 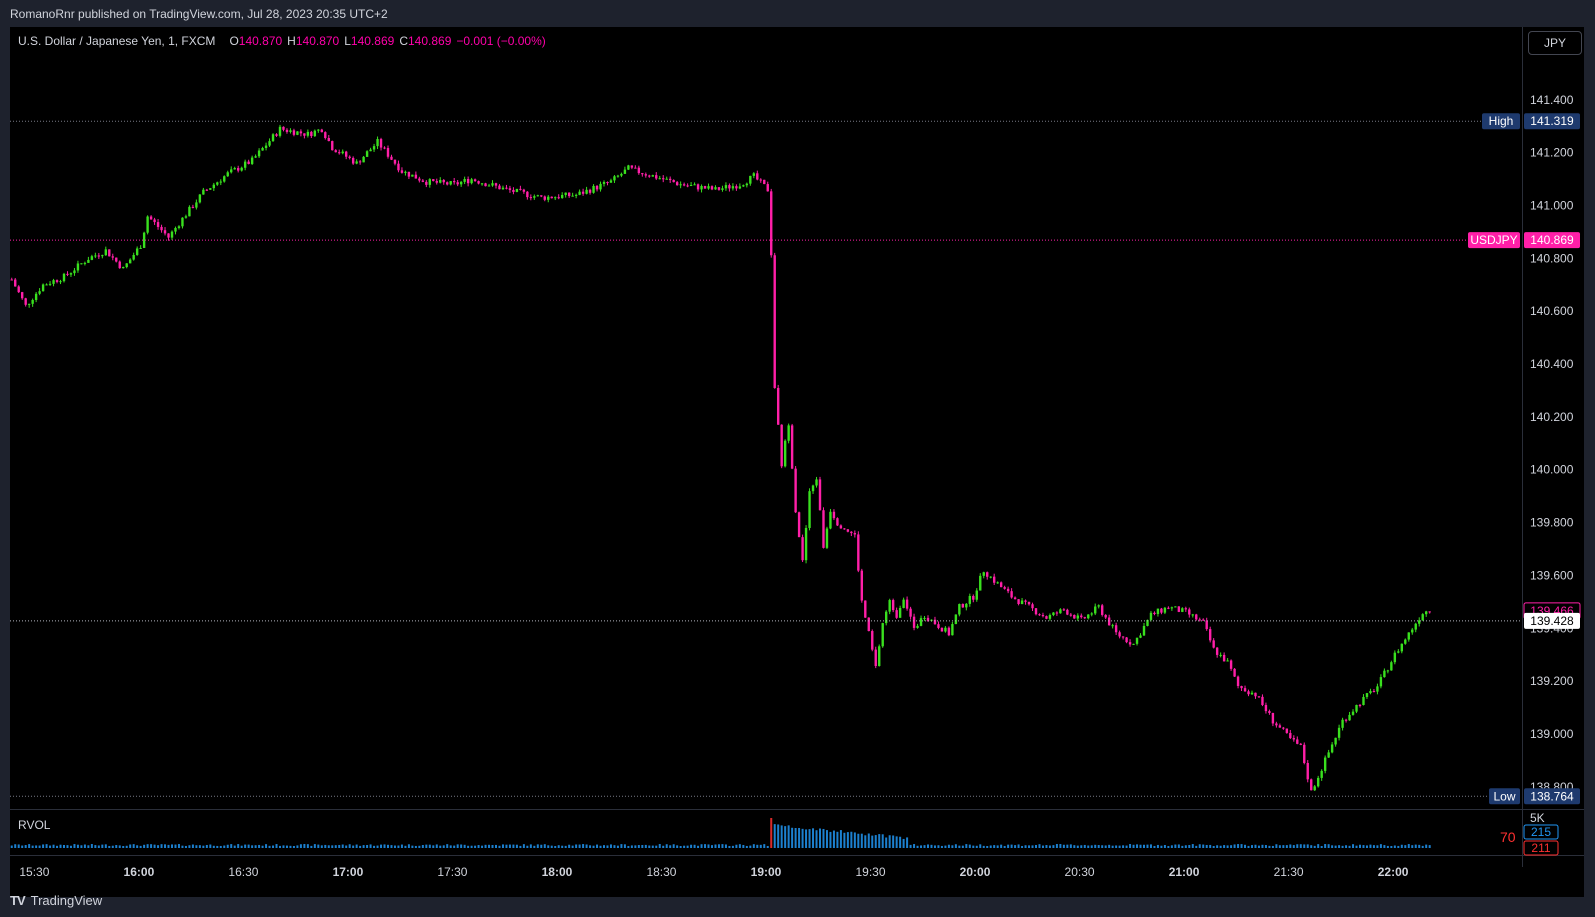 What do you see at coordinates (1555, 43) in the screenshot?
I see `currency-button: JPY` at bounding box center [1555, 43].